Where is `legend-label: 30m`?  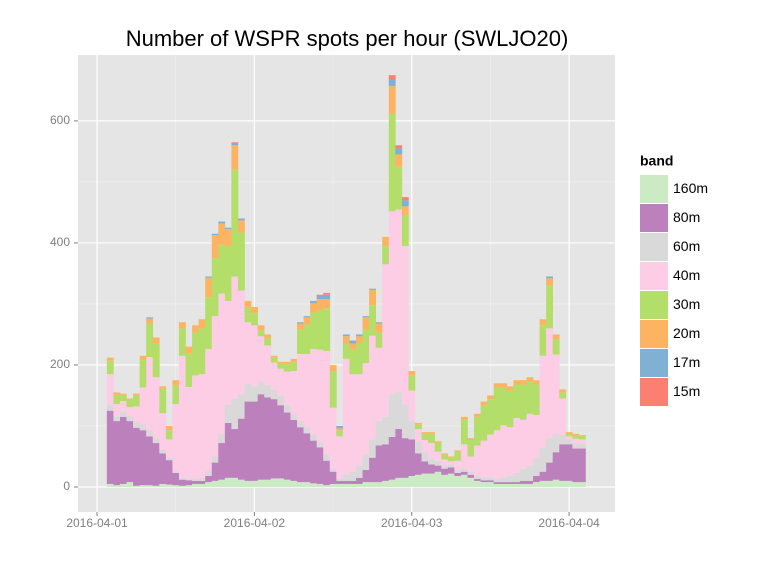
legend-label: 30m is located at coordinates (686, 304).